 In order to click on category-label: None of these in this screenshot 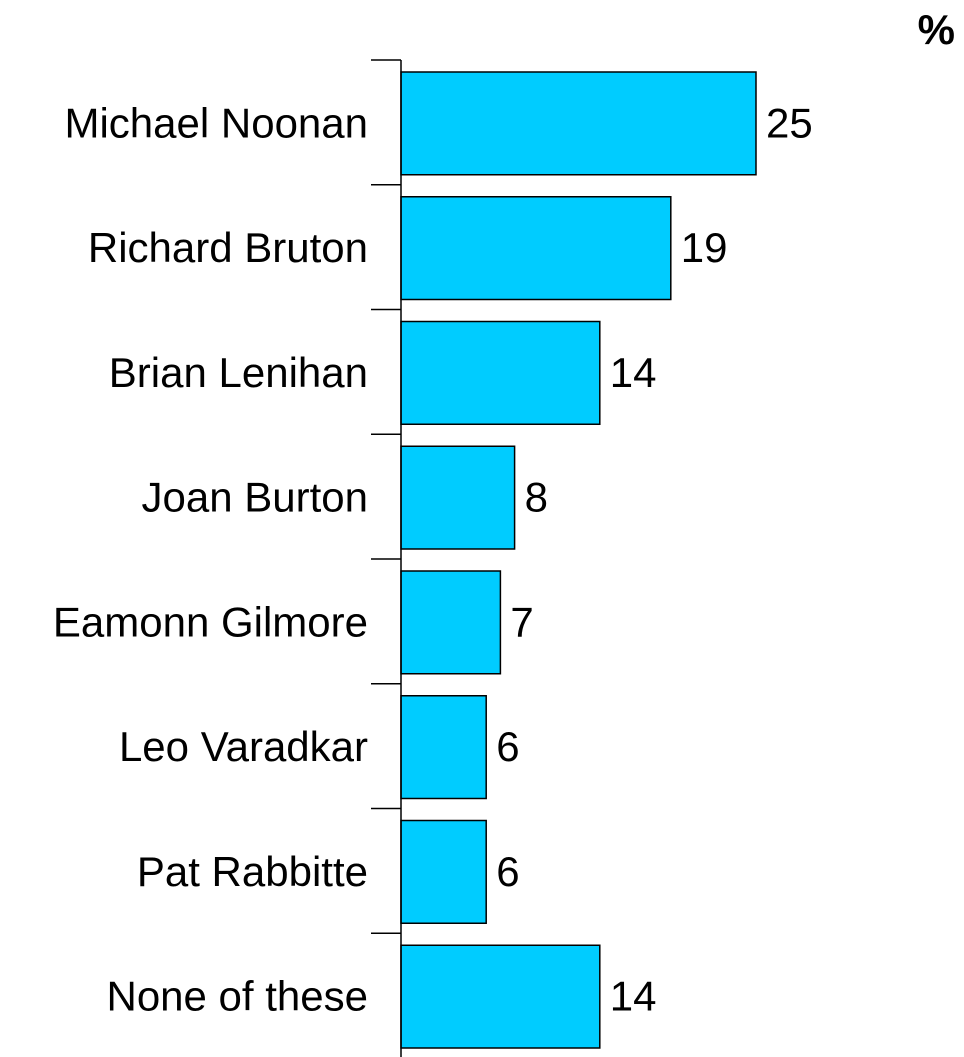, I will do `click(237, 996)`.